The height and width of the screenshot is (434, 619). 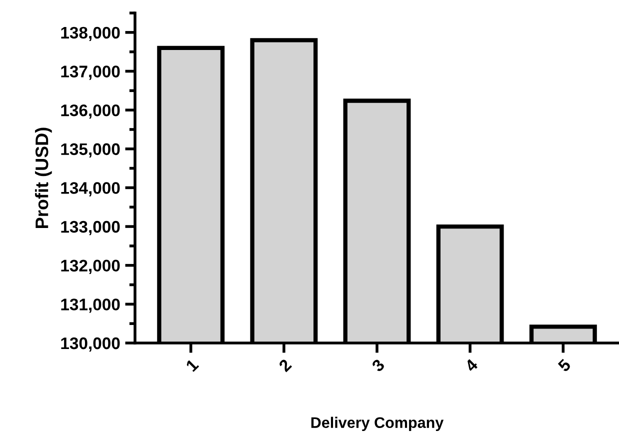 I want to click on x-tick-label: 5, so click(x=564, y=365).